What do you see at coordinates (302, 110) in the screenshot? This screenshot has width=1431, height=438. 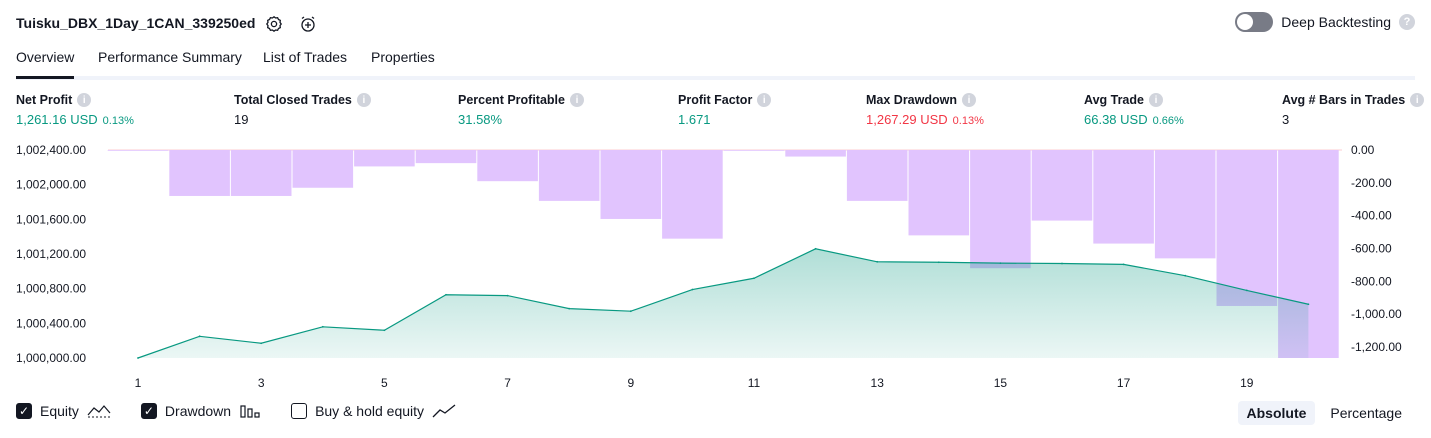 I see `stat-total-closed-trades: Total Closed Trades i 19` at bounding box center [302, 110].